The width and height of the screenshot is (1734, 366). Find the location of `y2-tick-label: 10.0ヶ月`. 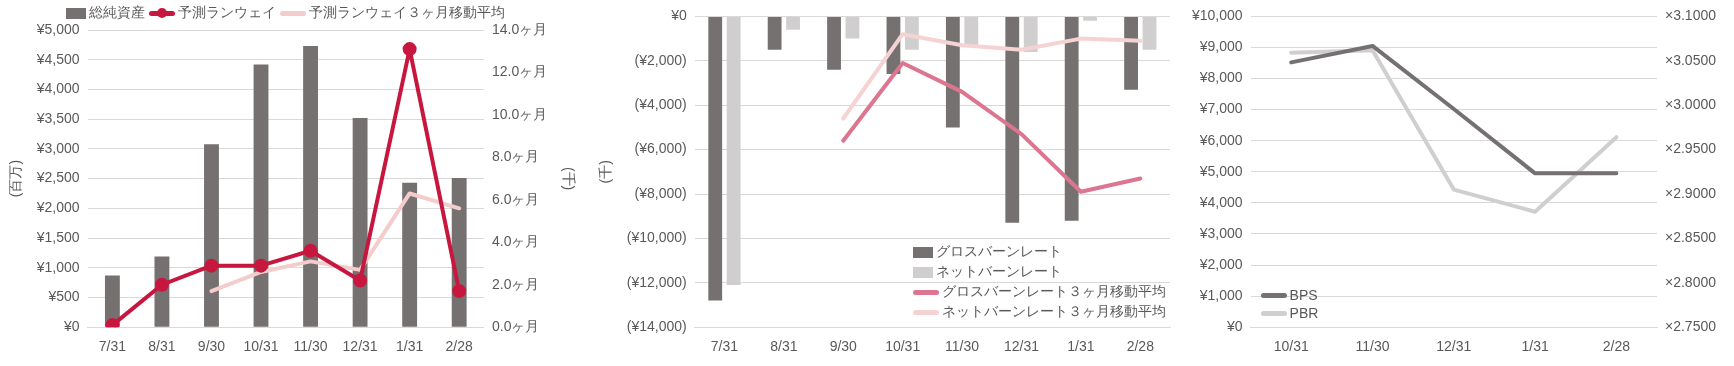

y2-tick-label: 10.0ヶ月 is located at coordinates (519, 113).